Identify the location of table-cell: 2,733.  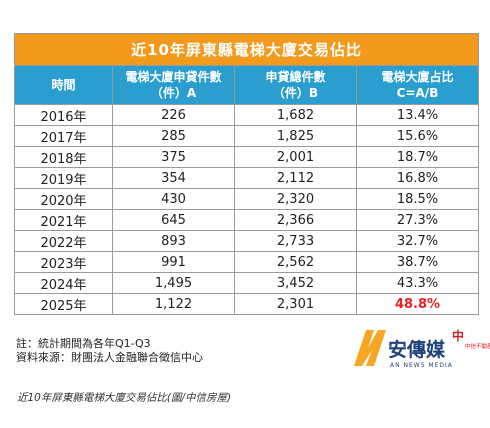
(295, 241).